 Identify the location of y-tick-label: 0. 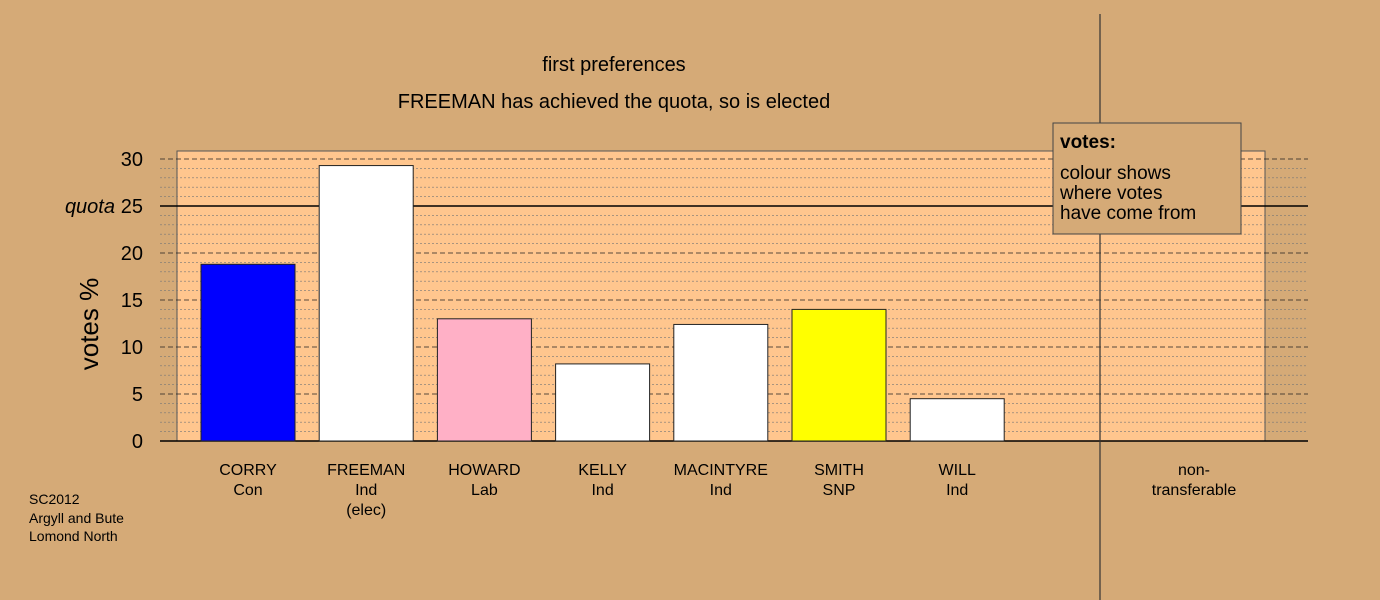
(137, 442).